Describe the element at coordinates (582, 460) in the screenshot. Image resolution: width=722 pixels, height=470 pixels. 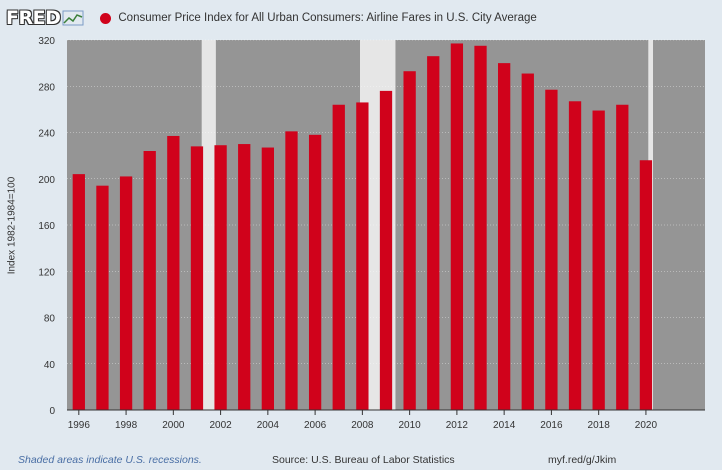
I see `short-url: myf.red/g/Jkim` at that location.